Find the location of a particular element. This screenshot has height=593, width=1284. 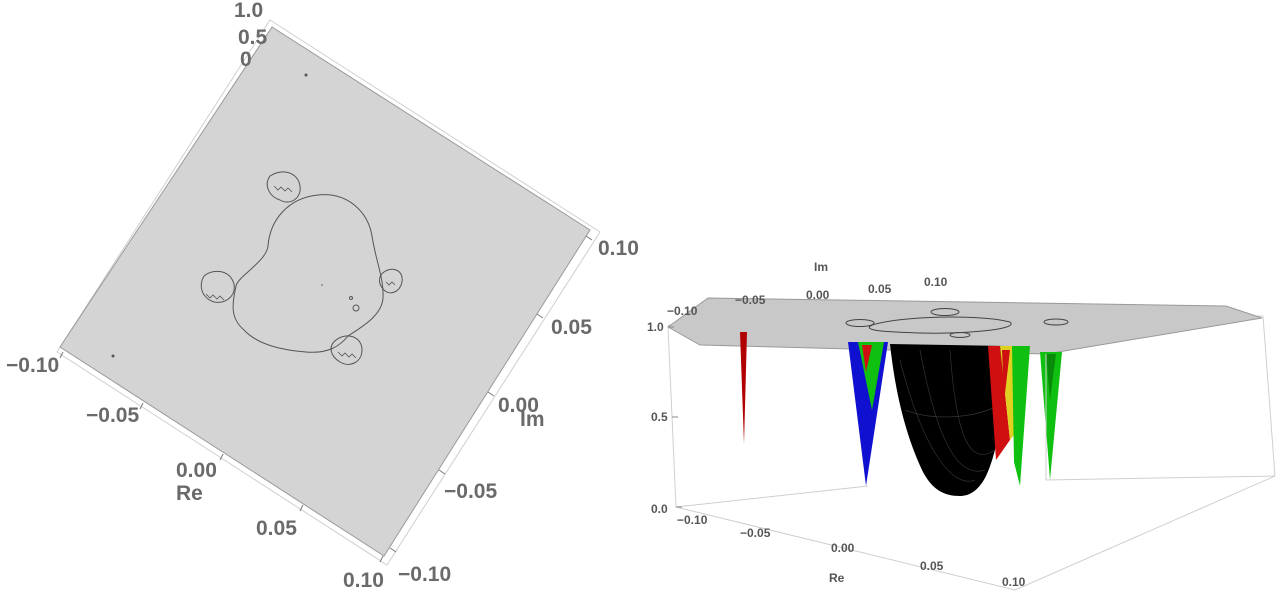

right-plateau-contours is located at coordinates (957, 323).